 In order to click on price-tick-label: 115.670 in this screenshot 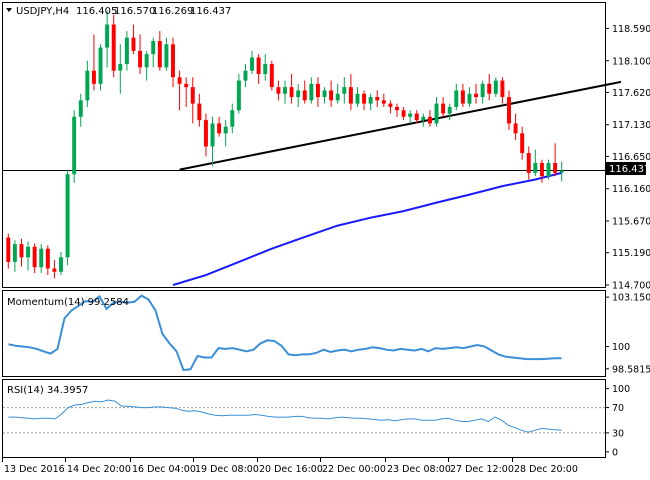, I will do `click(631, 222)`.